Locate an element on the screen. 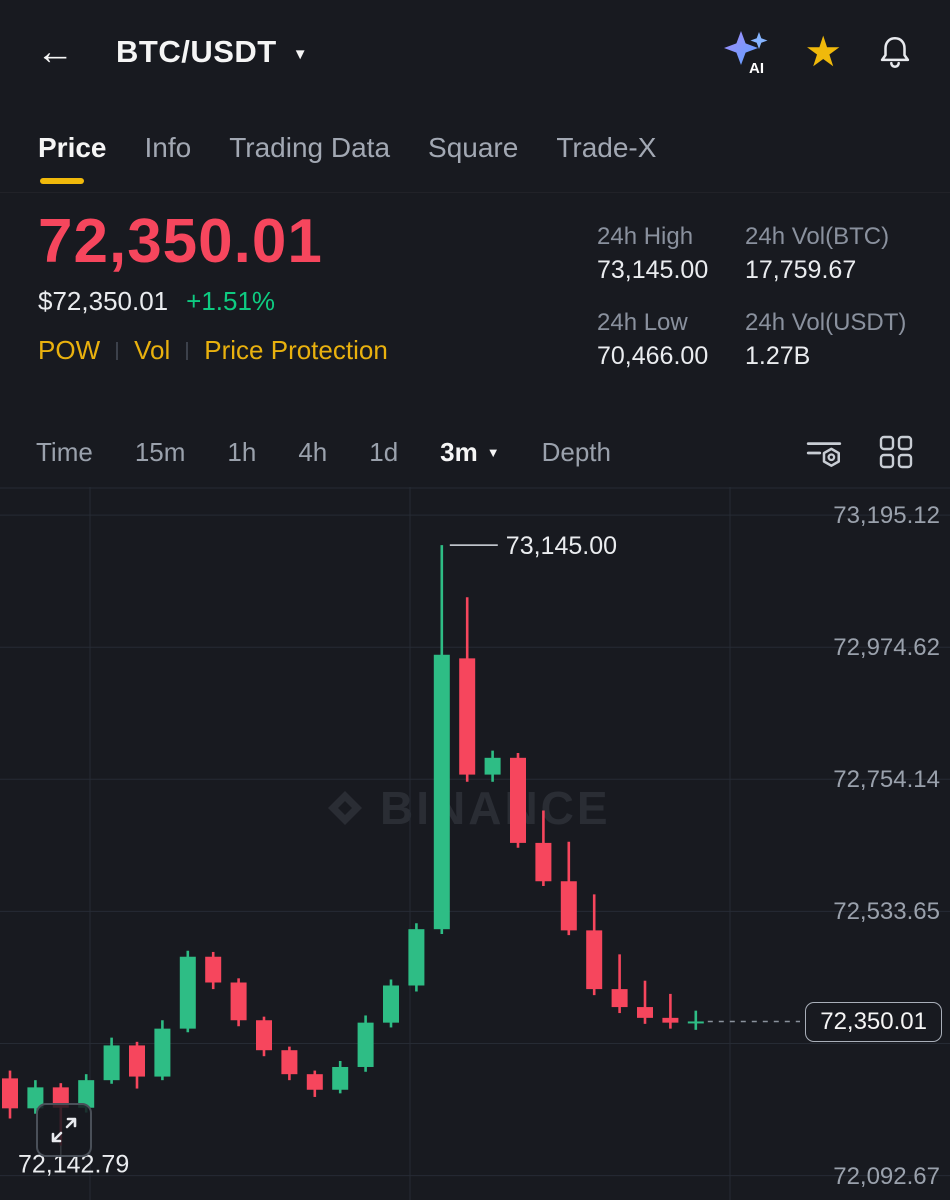 Image resolution: width=950 pixels, height=1200 pixels. y-axis-label: 72,754.14 is located at coordinates (886, 779).